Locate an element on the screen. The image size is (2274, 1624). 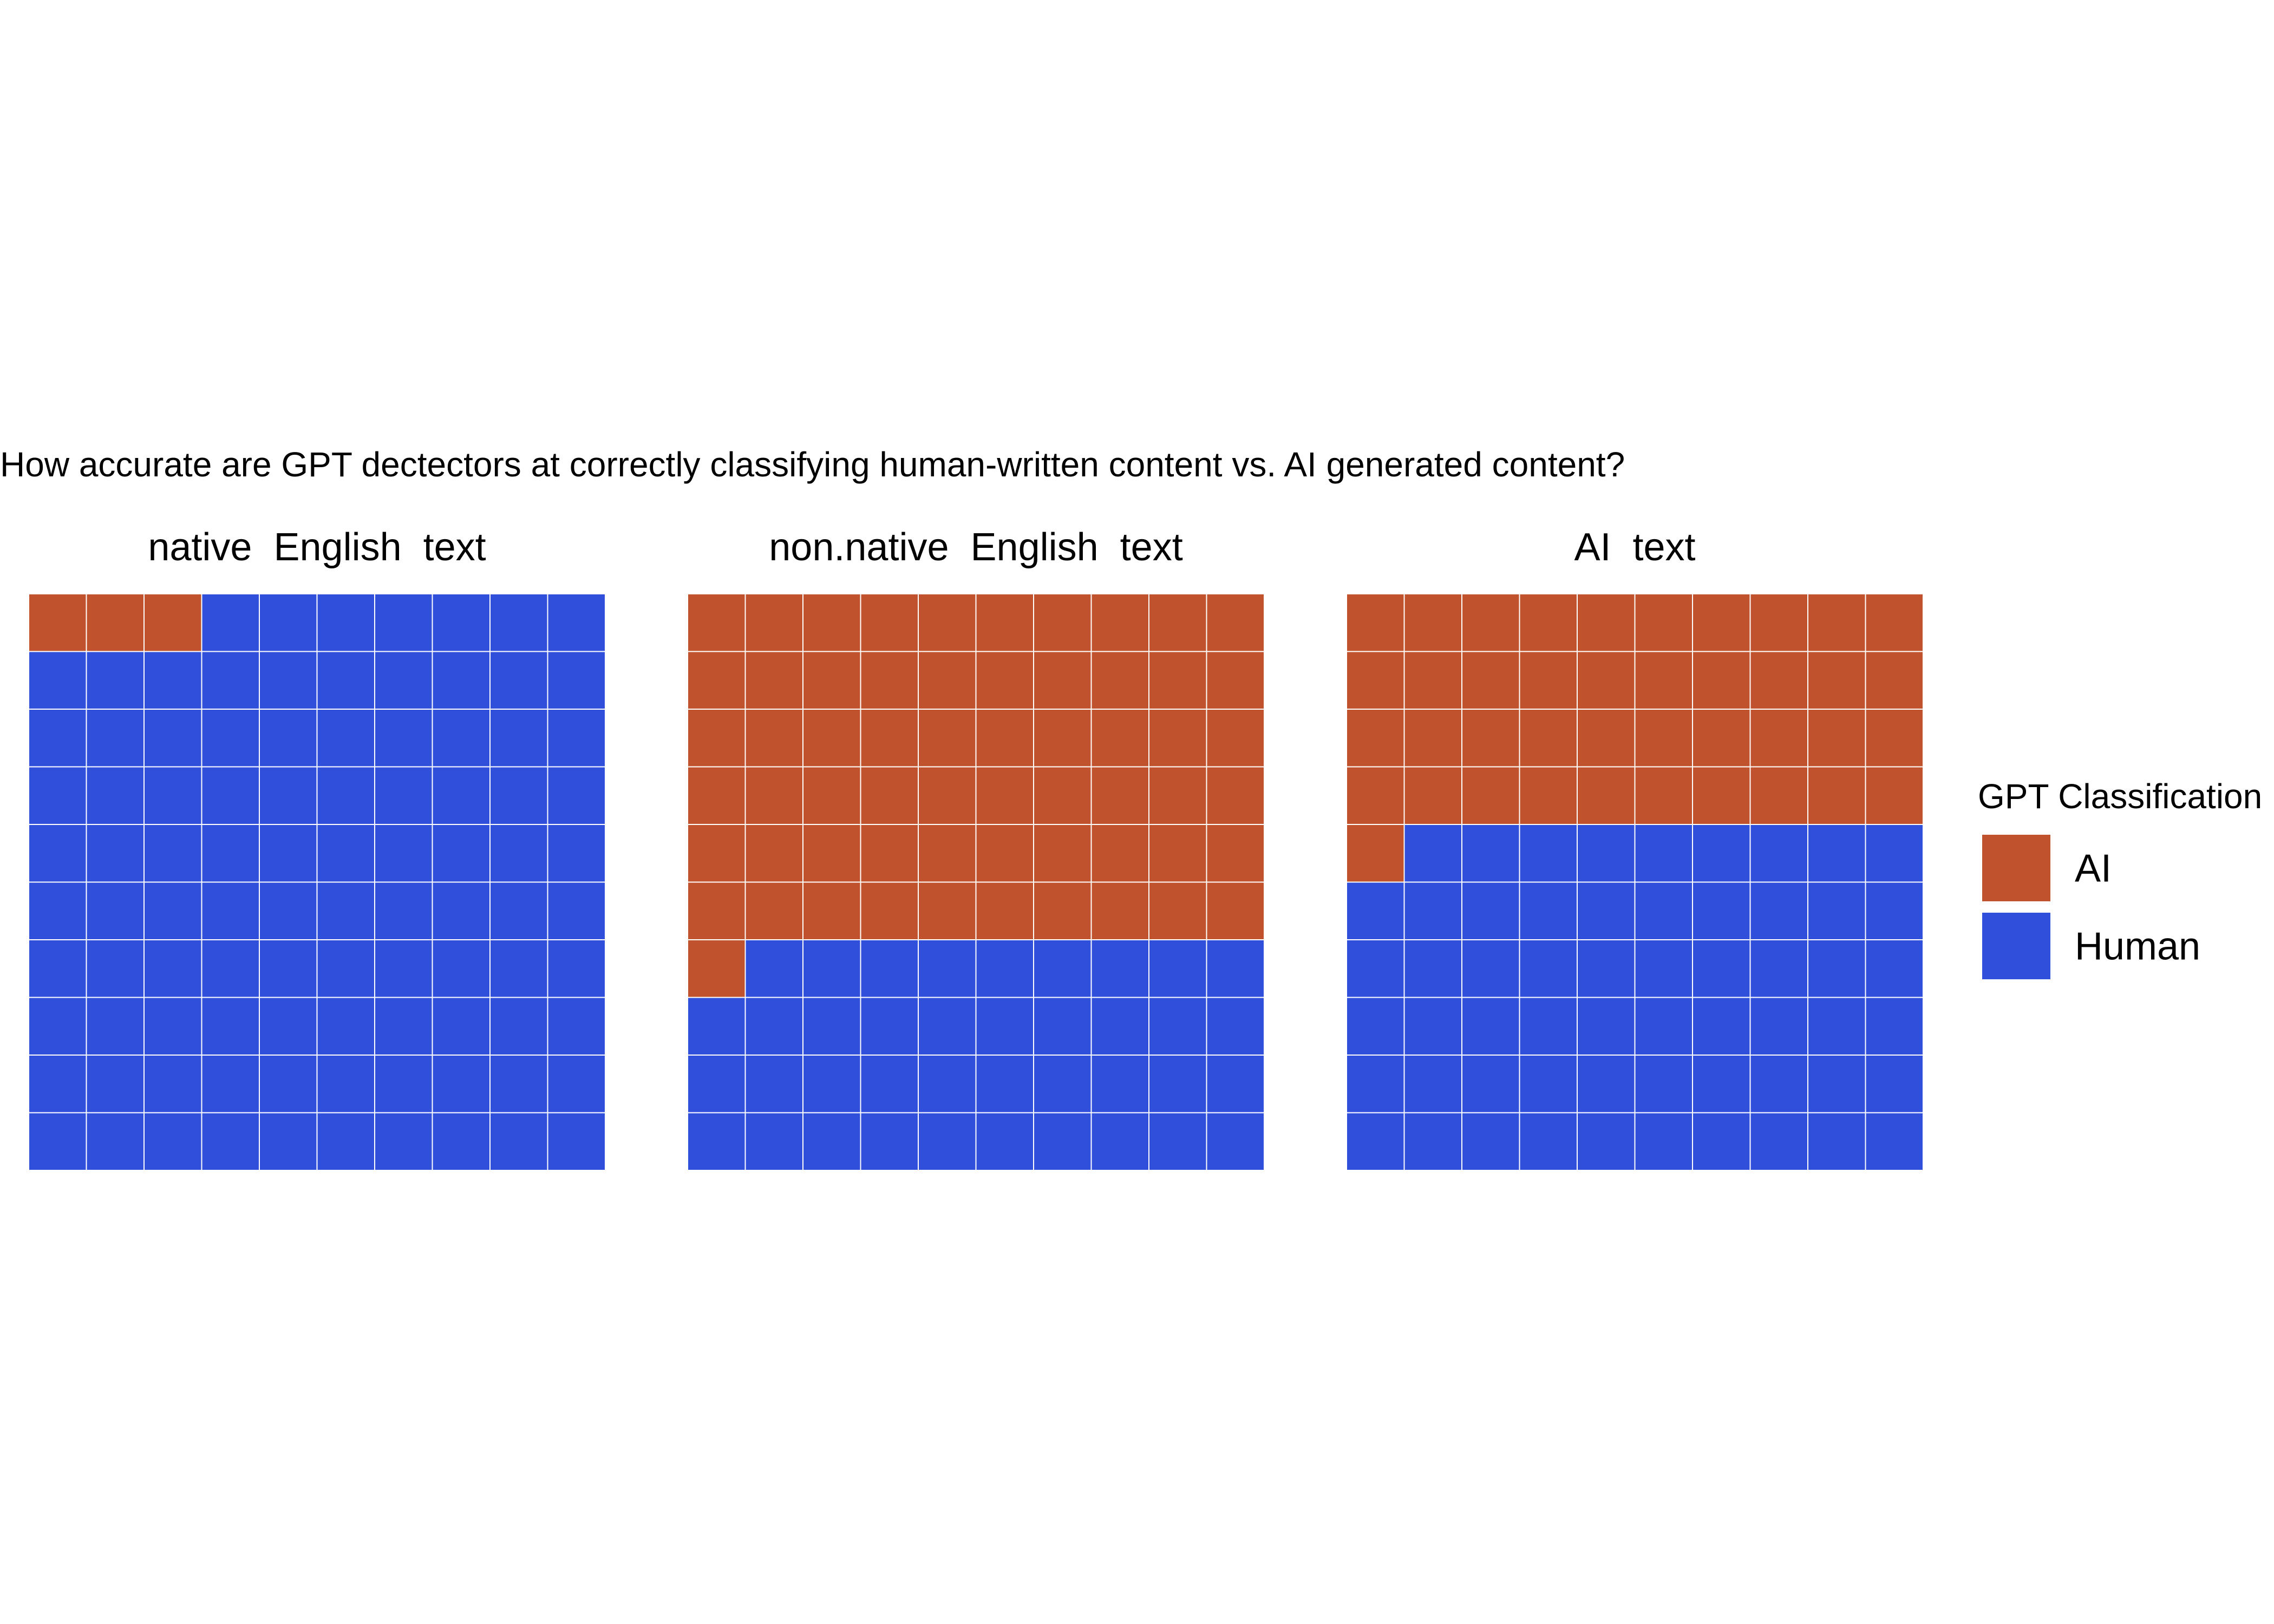
facet-panel: AI text is located at coordinates (1635, 848).